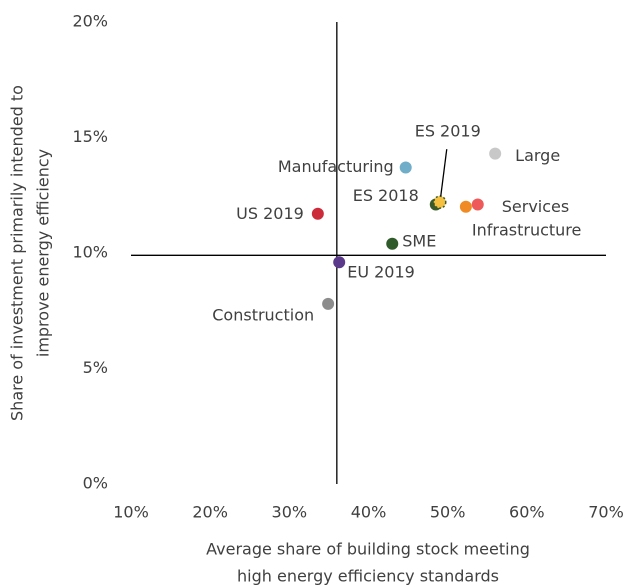  Describe the element at coordinates (90, 252) in the screenshot. I see `y-tick-label: 10%` at that location.